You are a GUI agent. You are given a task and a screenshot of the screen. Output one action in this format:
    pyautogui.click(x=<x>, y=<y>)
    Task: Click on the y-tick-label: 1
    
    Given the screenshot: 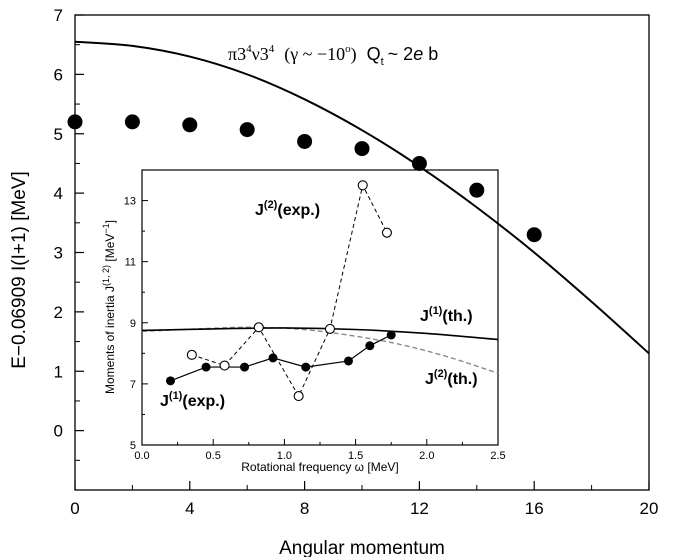 What is the action you would take?
    pyautogui.click(x=58, y=371)
    